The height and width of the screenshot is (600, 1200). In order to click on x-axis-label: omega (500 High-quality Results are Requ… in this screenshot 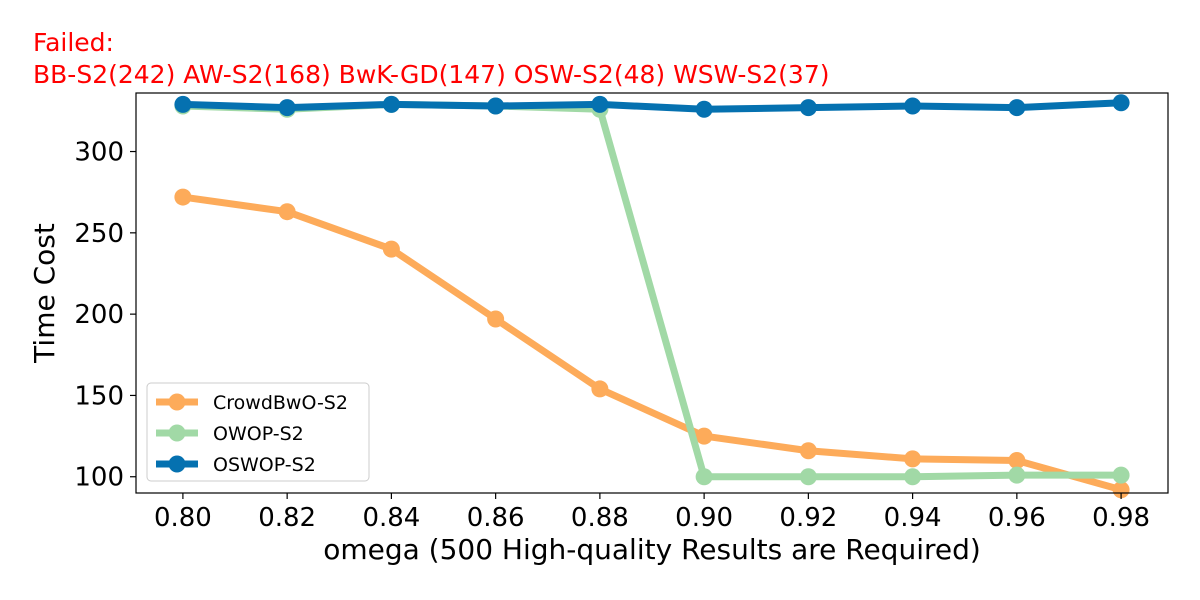, I will do `click(652, 549)`.